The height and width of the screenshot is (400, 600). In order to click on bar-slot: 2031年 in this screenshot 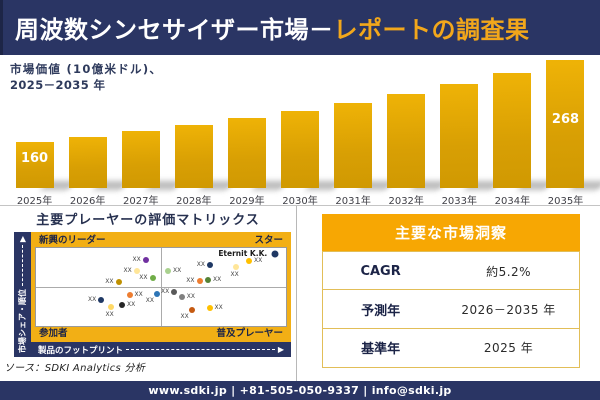, I will do `click(353, 132)`.